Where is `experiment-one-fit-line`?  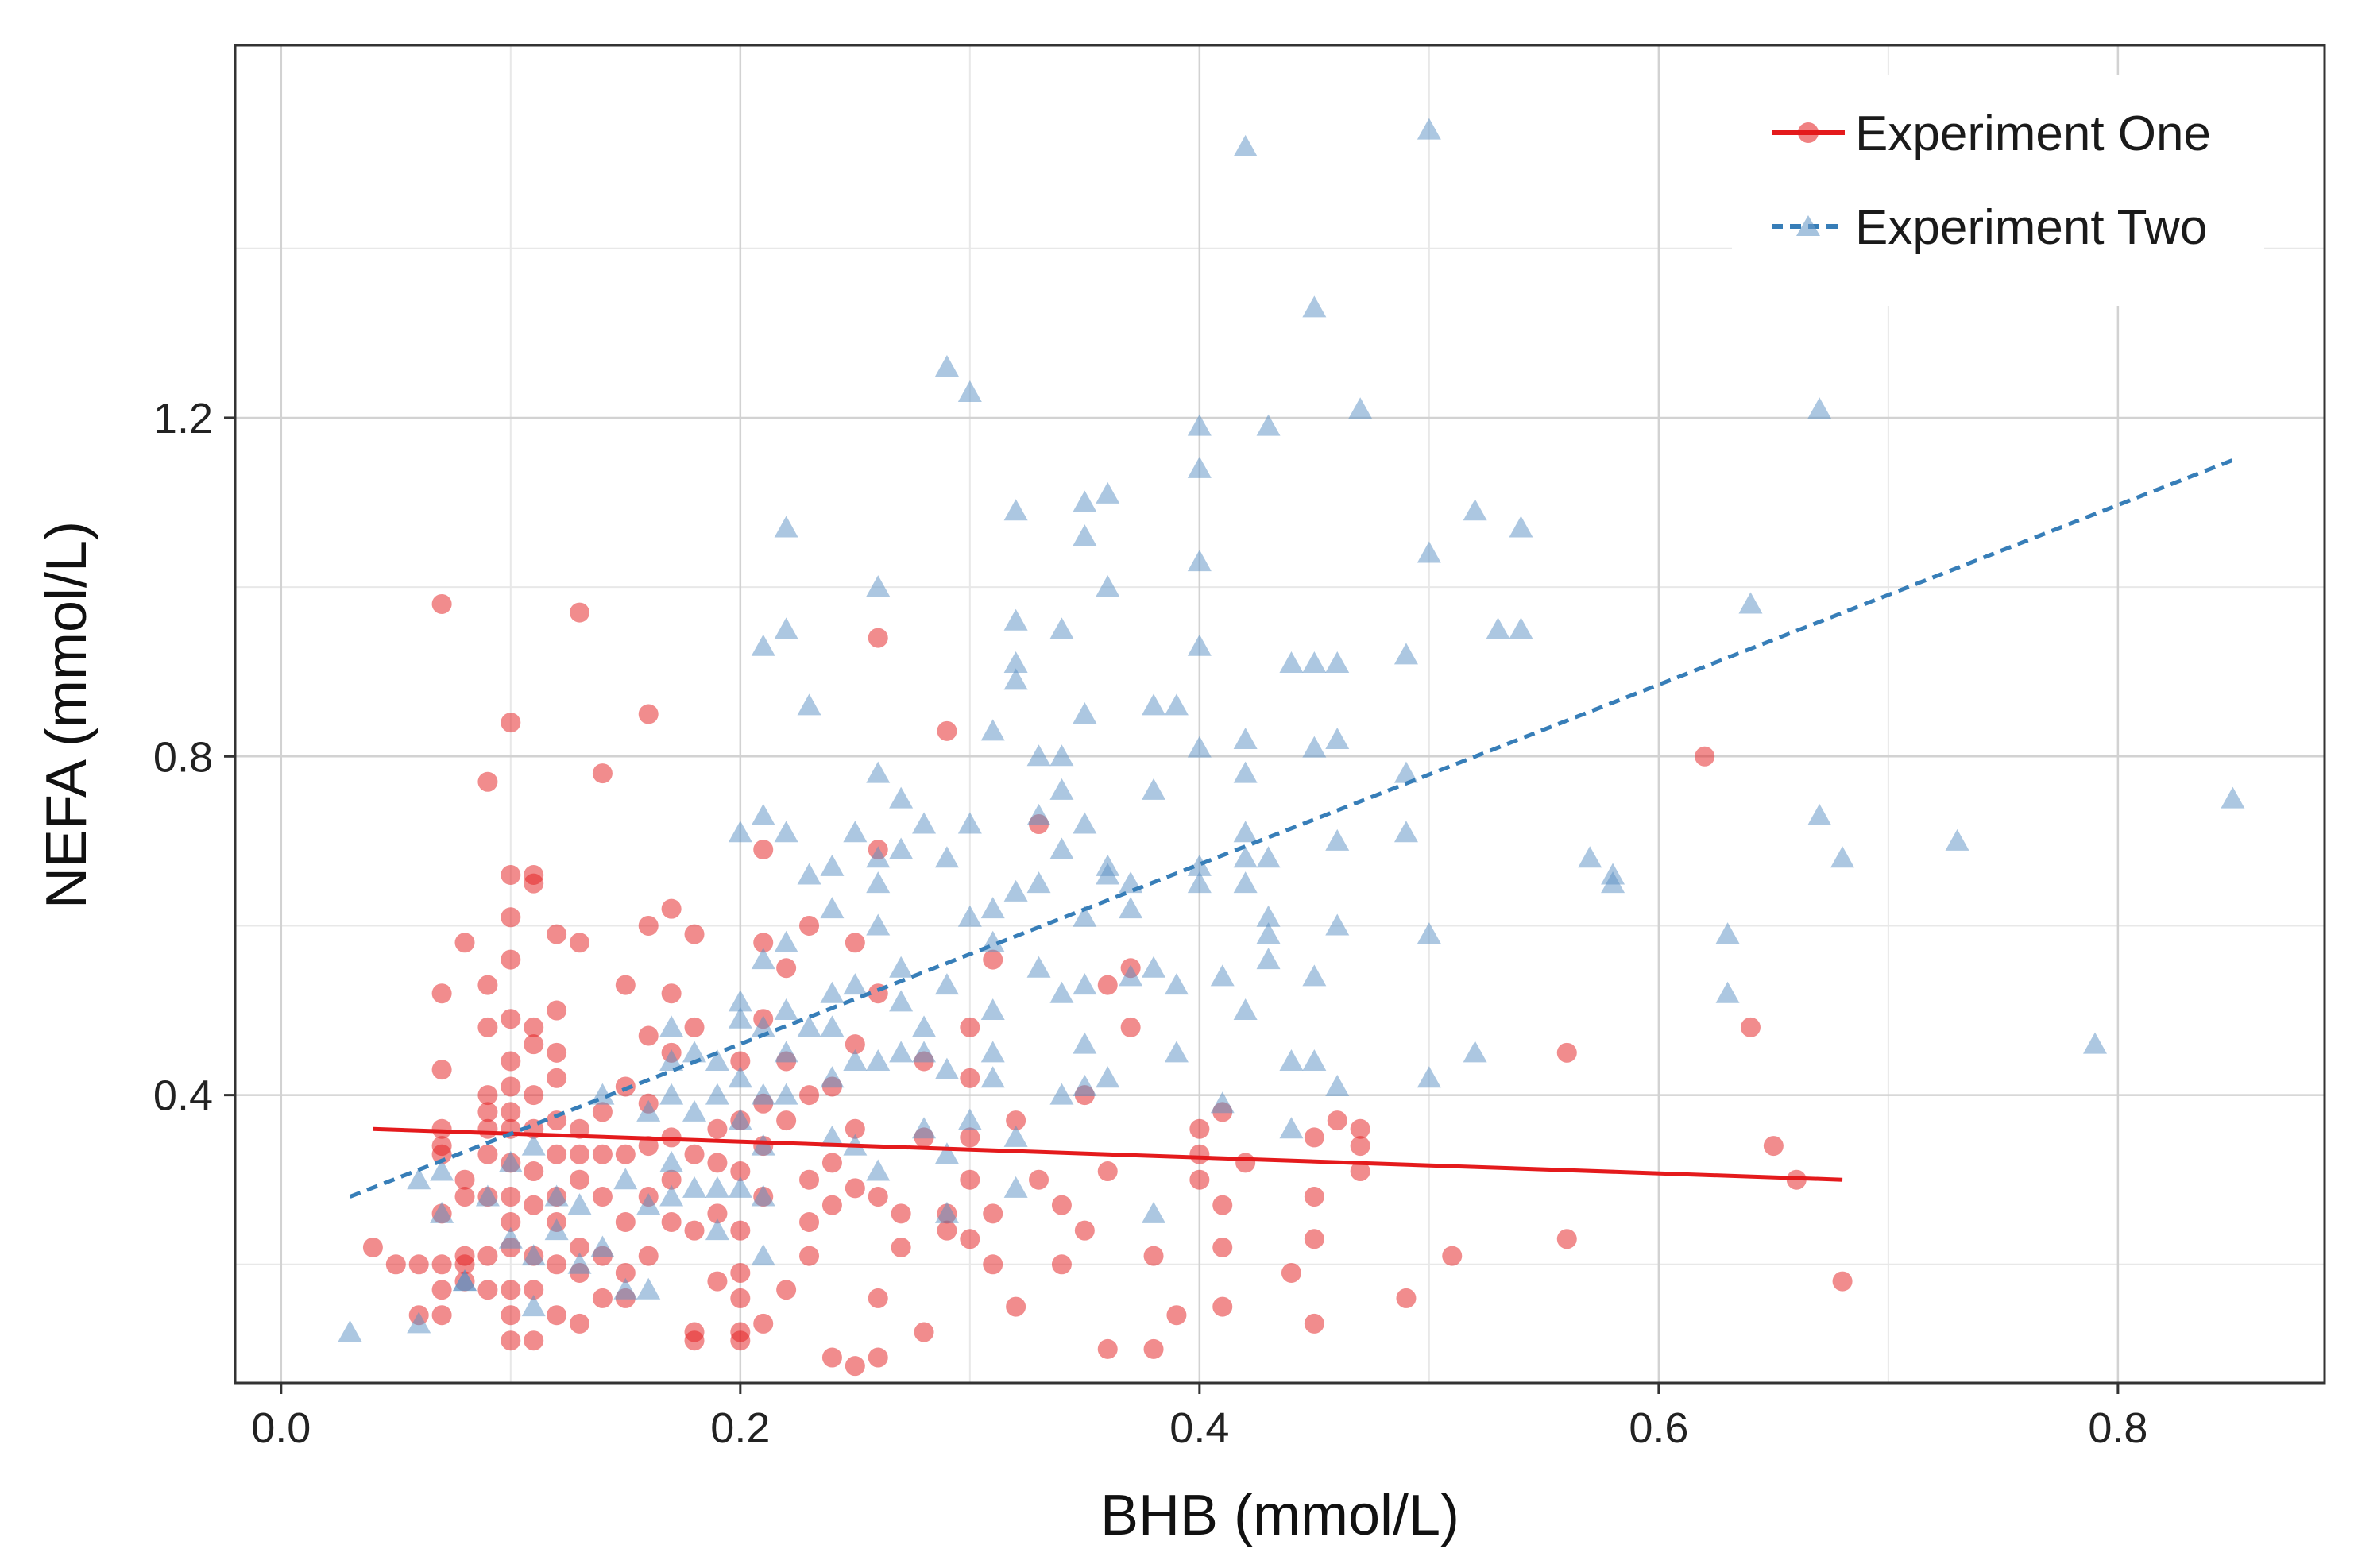
experiment-one-fit-line is located at coordinates (1108, 1154).